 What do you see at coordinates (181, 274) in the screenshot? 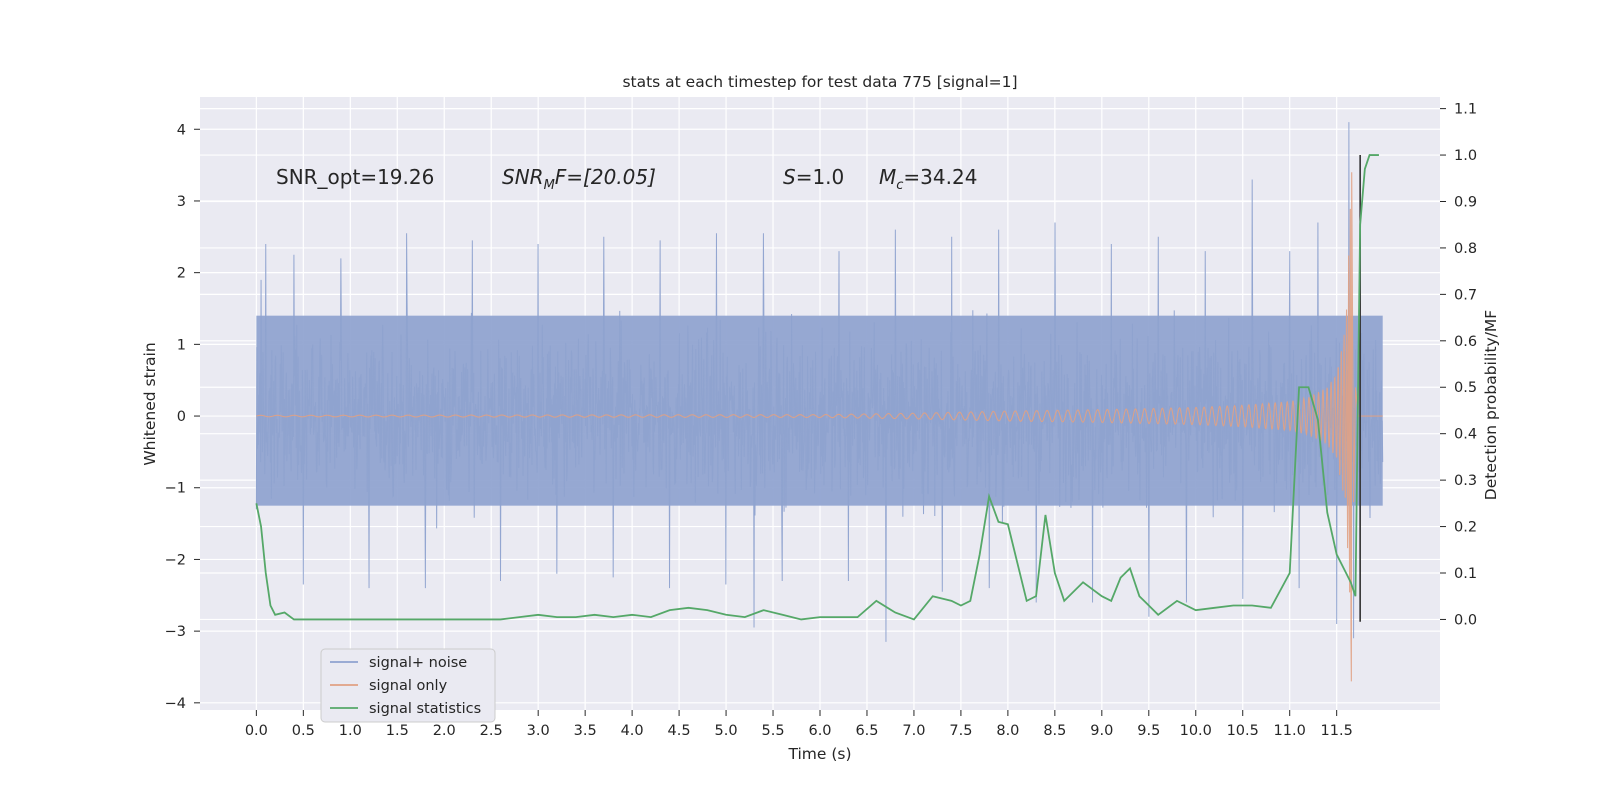
I see `y-tick-label: 2` at bounding box center [181, 274].